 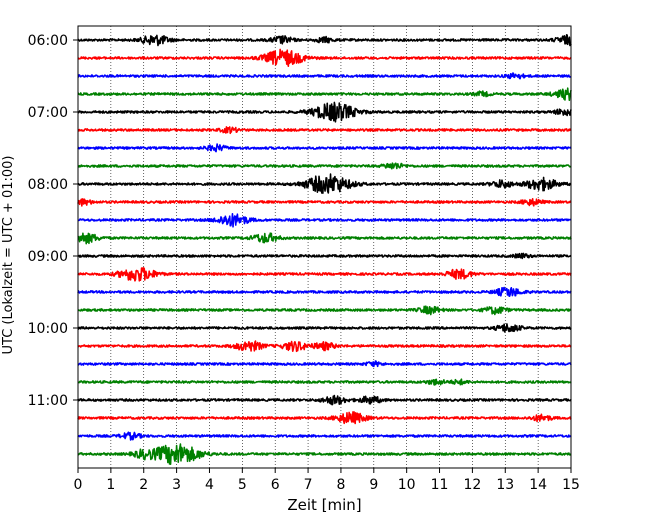 What do you see at coordinates (48, 185) in the screenshot?
I see `y-tick-label: 08:00` at bounding box center [48, 185].